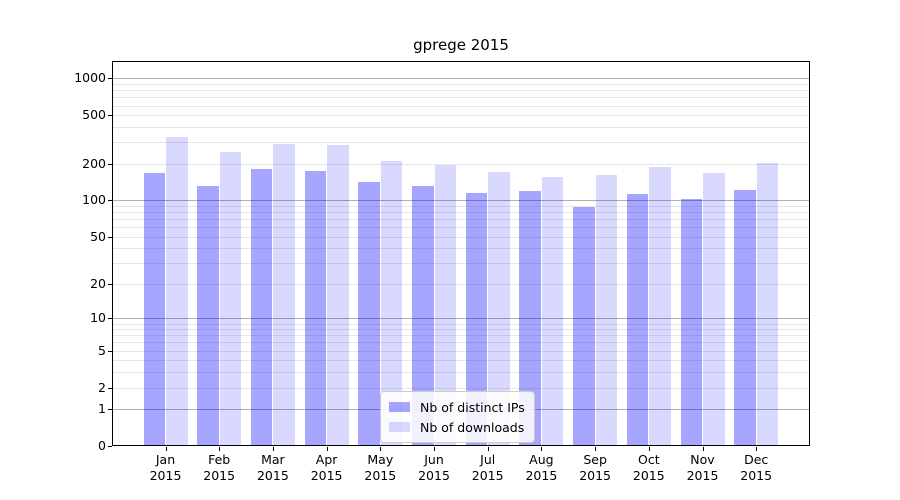 The width and height of the screenshot is (900, 500). I want to click on legend-items: Nb of distinct IPs Nb of downloads, so click(457, 417).